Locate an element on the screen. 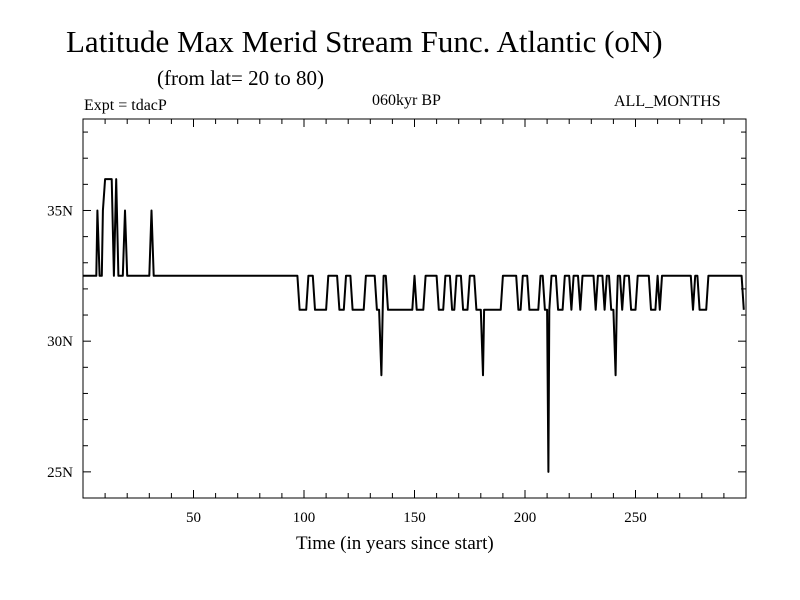 The image size is (800, 600). x-tick-label: 150 is located at coordinates (414, 518).